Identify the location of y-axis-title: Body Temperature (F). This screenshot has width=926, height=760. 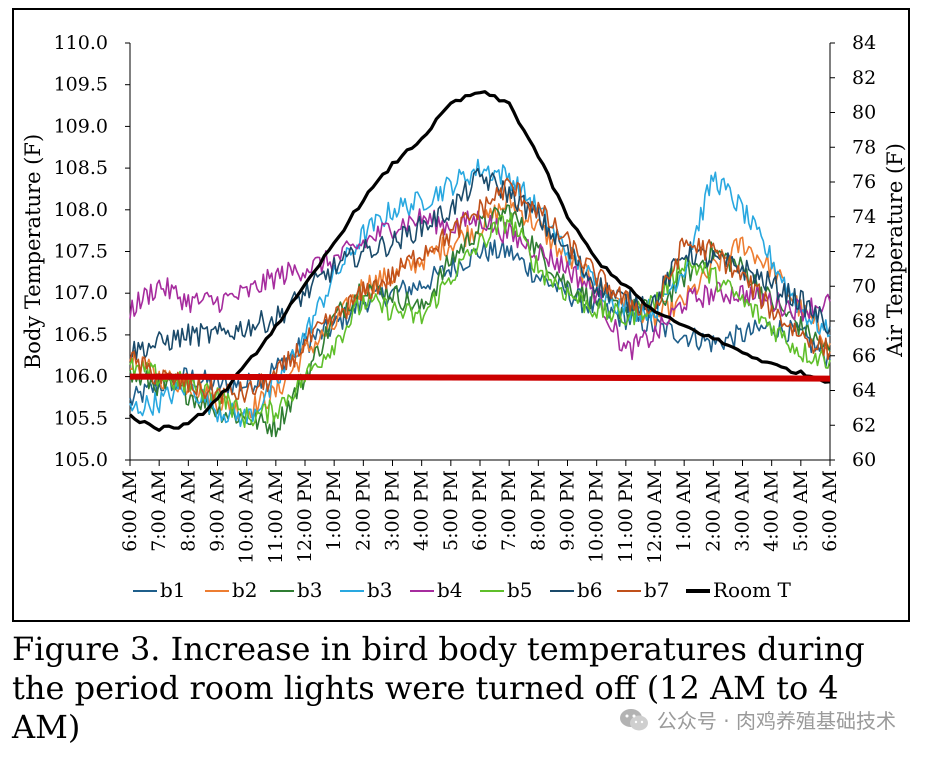
(33, 251).